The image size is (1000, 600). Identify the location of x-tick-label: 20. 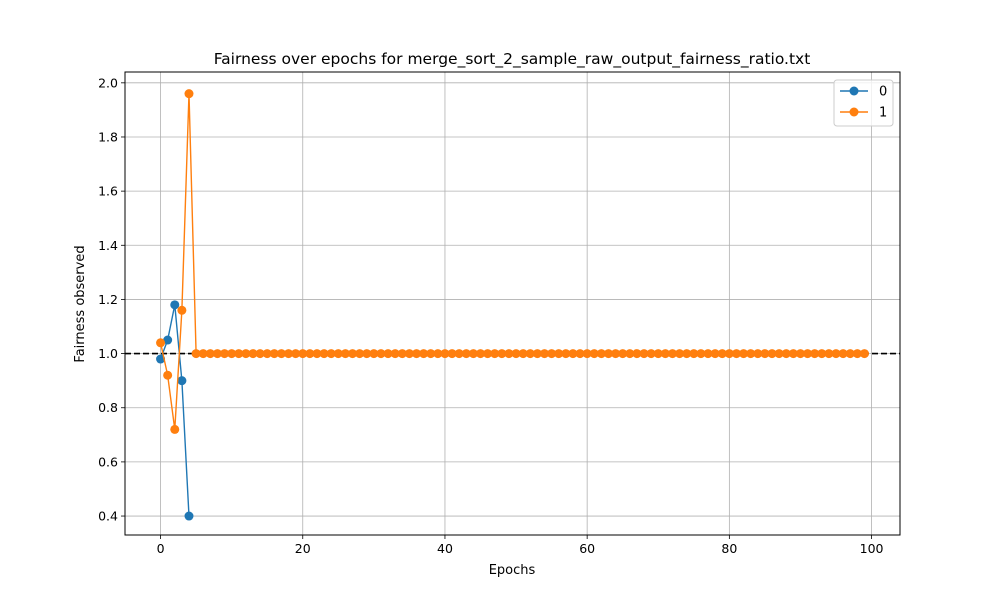
(303, 548).